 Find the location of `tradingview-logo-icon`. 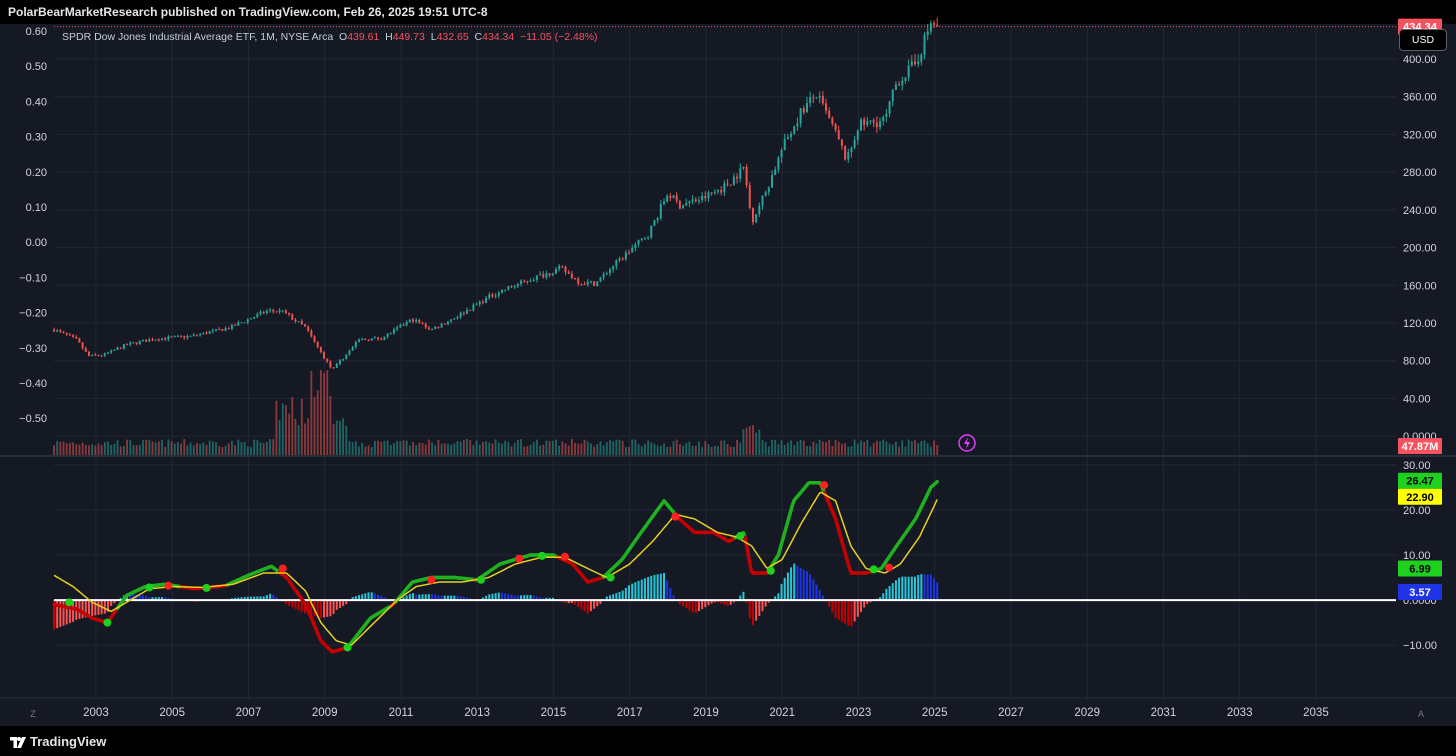

tradingview-logo-icon is located at coordinates (18, 743).